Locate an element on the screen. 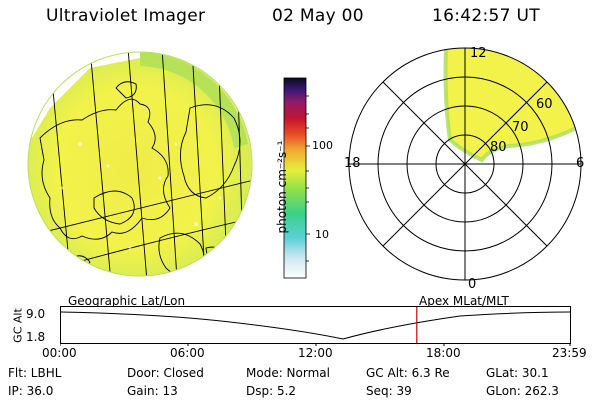  mlt-label-6: 6 is located at coordinates (580, 163).